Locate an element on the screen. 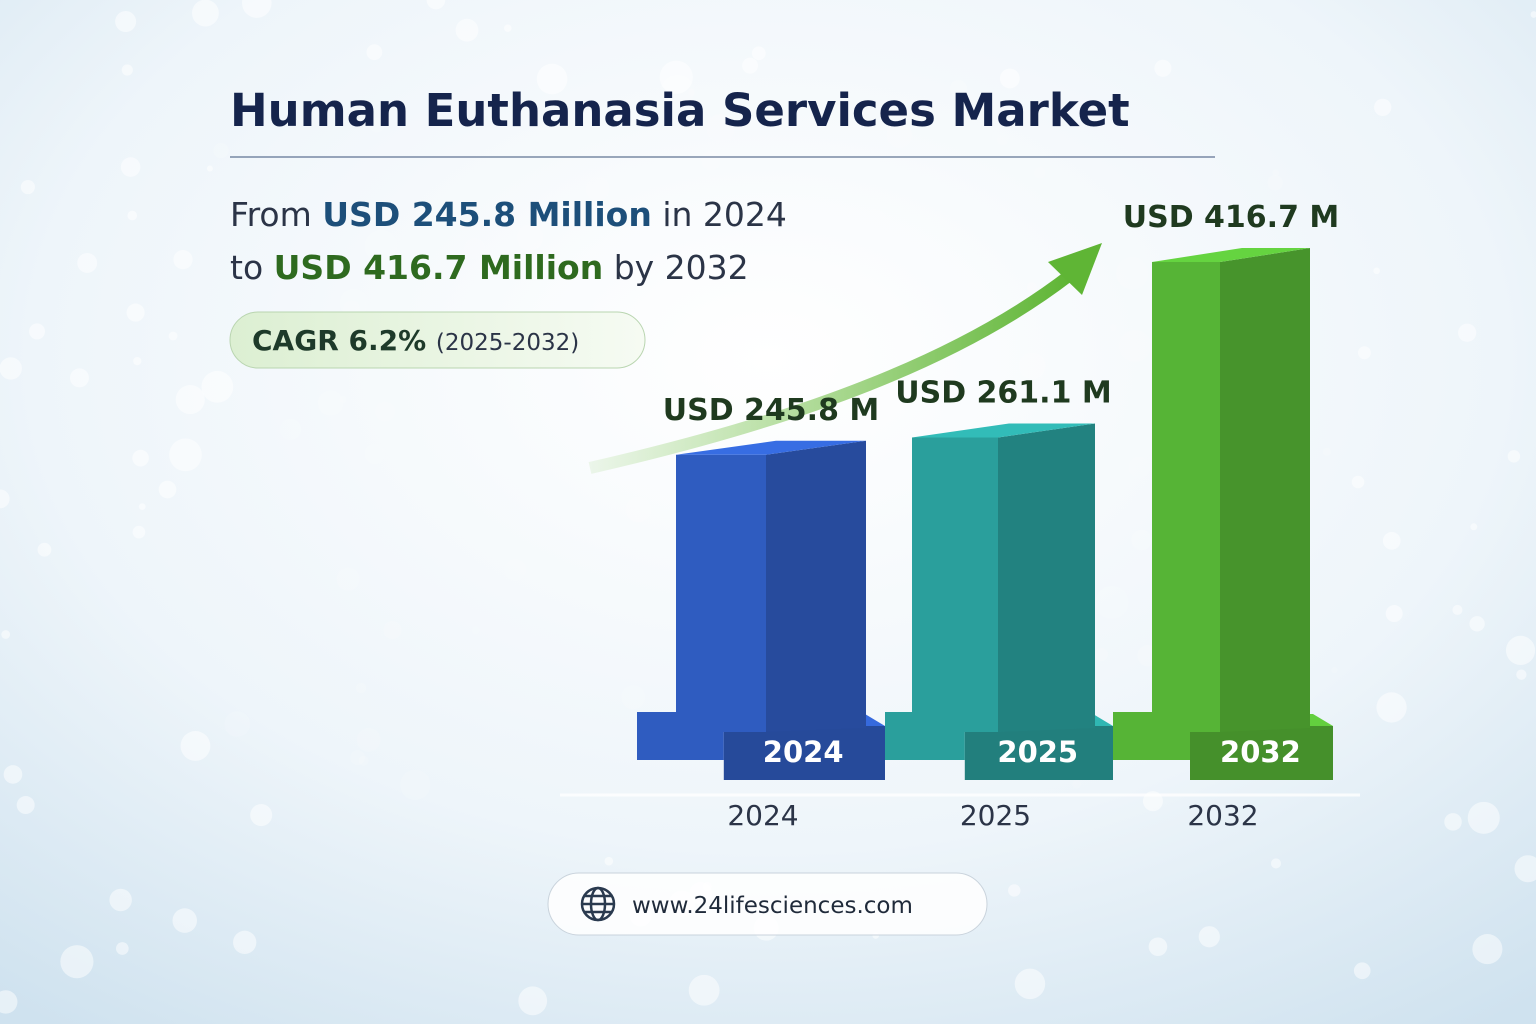  x-tick-label: 2024 is located at coordinates (762, 815).